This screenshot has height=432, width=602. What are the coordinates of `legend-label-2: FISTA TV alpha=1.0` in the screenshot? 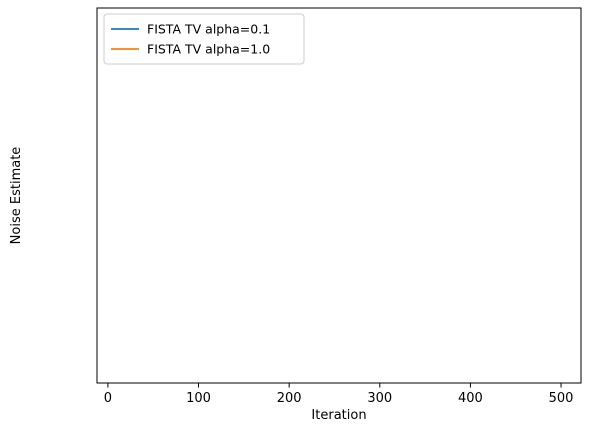 It's located at (208, 49).